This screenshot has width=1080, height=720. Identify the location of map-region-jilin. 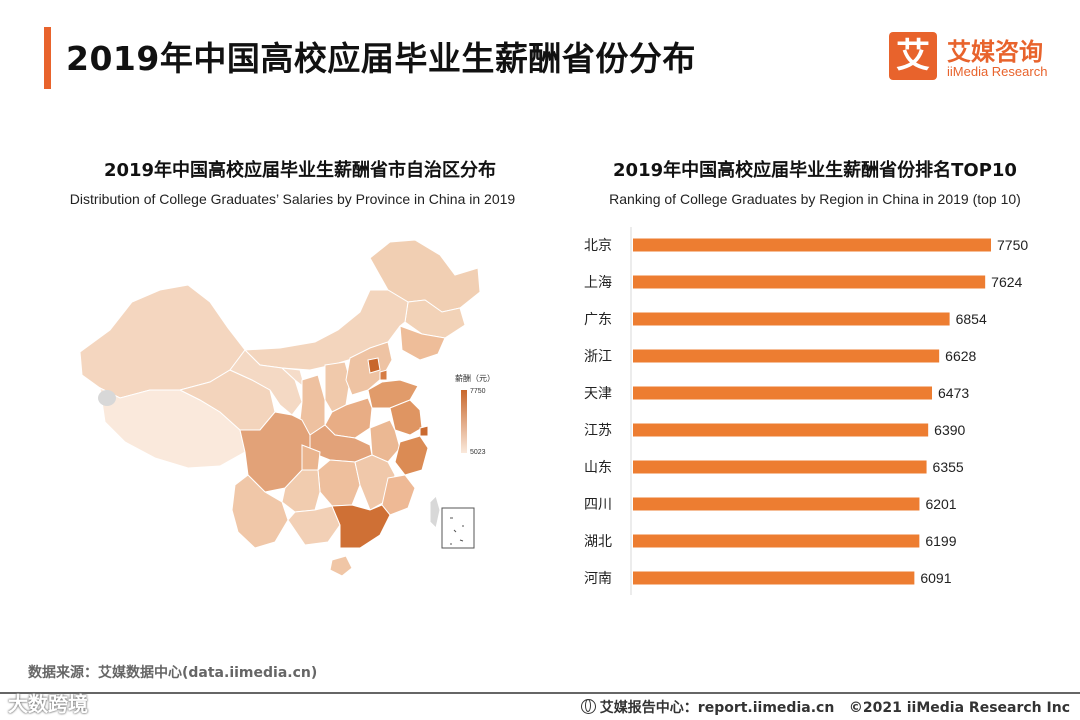
(435, 319).